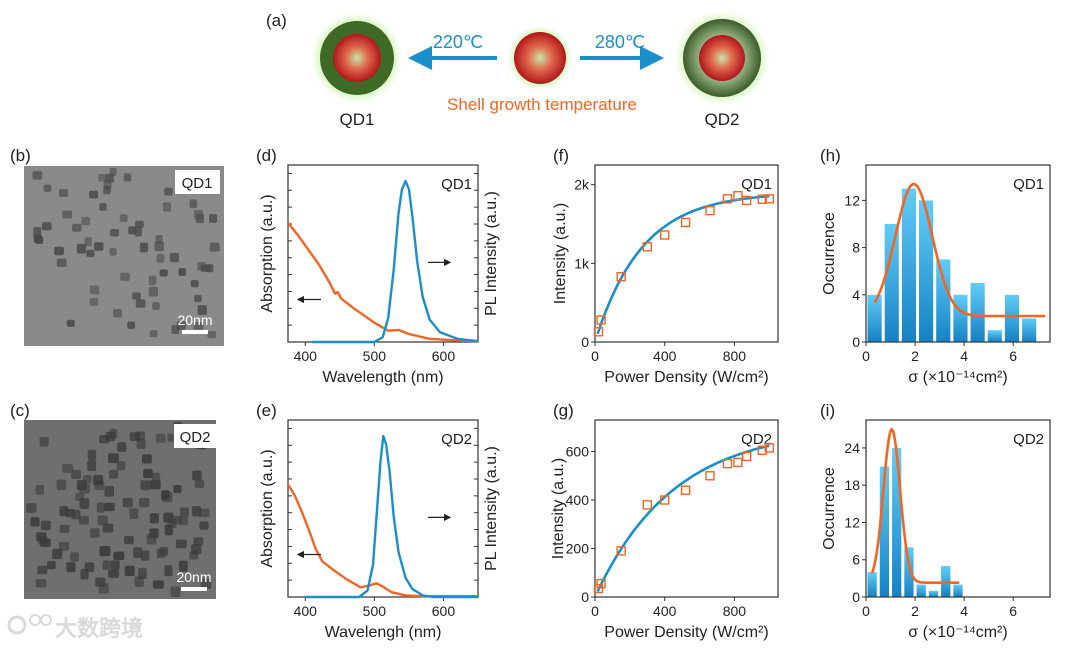  What do you see at coordinates (1028, 439) in the screenshot?
I see `sample-tag: QD2` at bounding box center [1028, 439].